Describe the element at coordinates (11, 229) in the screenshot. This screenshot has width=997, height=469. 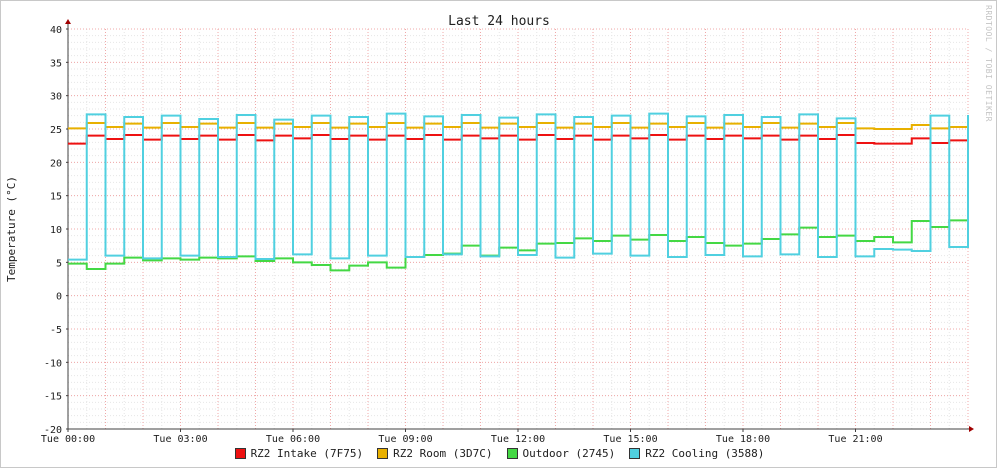
I see `y-axis-label: Temperature (°C)` at that location.